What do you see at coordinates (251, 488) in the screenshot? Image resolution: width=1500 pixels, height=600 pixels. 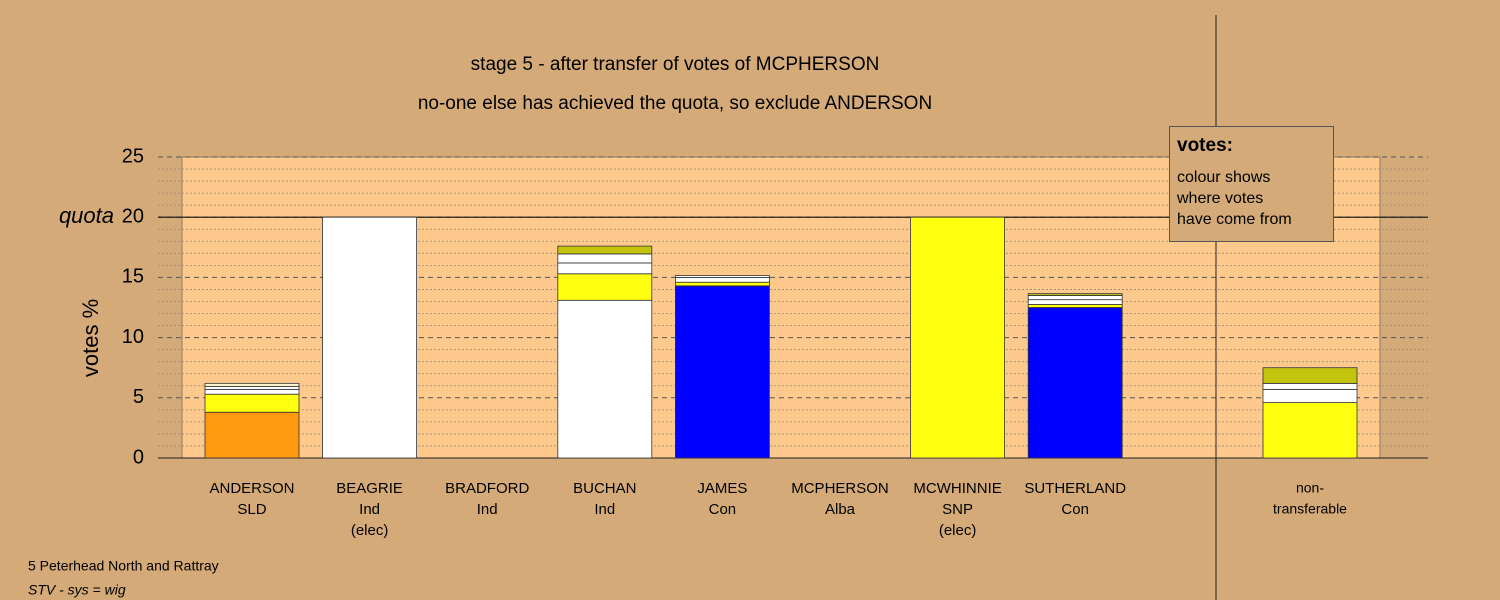 I see `x-tick-label: ANDERSON` at bounding box center [251, 488].